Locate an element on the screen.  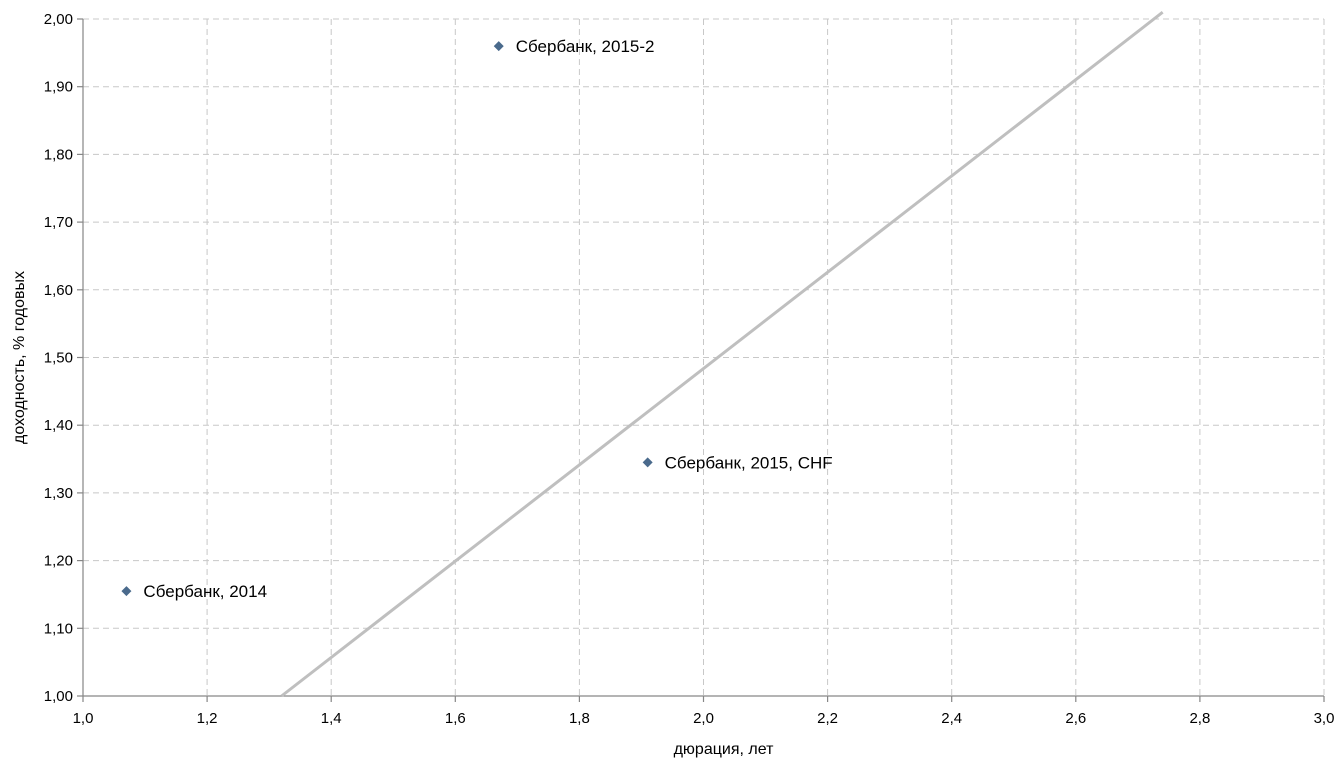
data-point-label: Сбербанк, 2015, CHF is located at coordinates (749, 462).